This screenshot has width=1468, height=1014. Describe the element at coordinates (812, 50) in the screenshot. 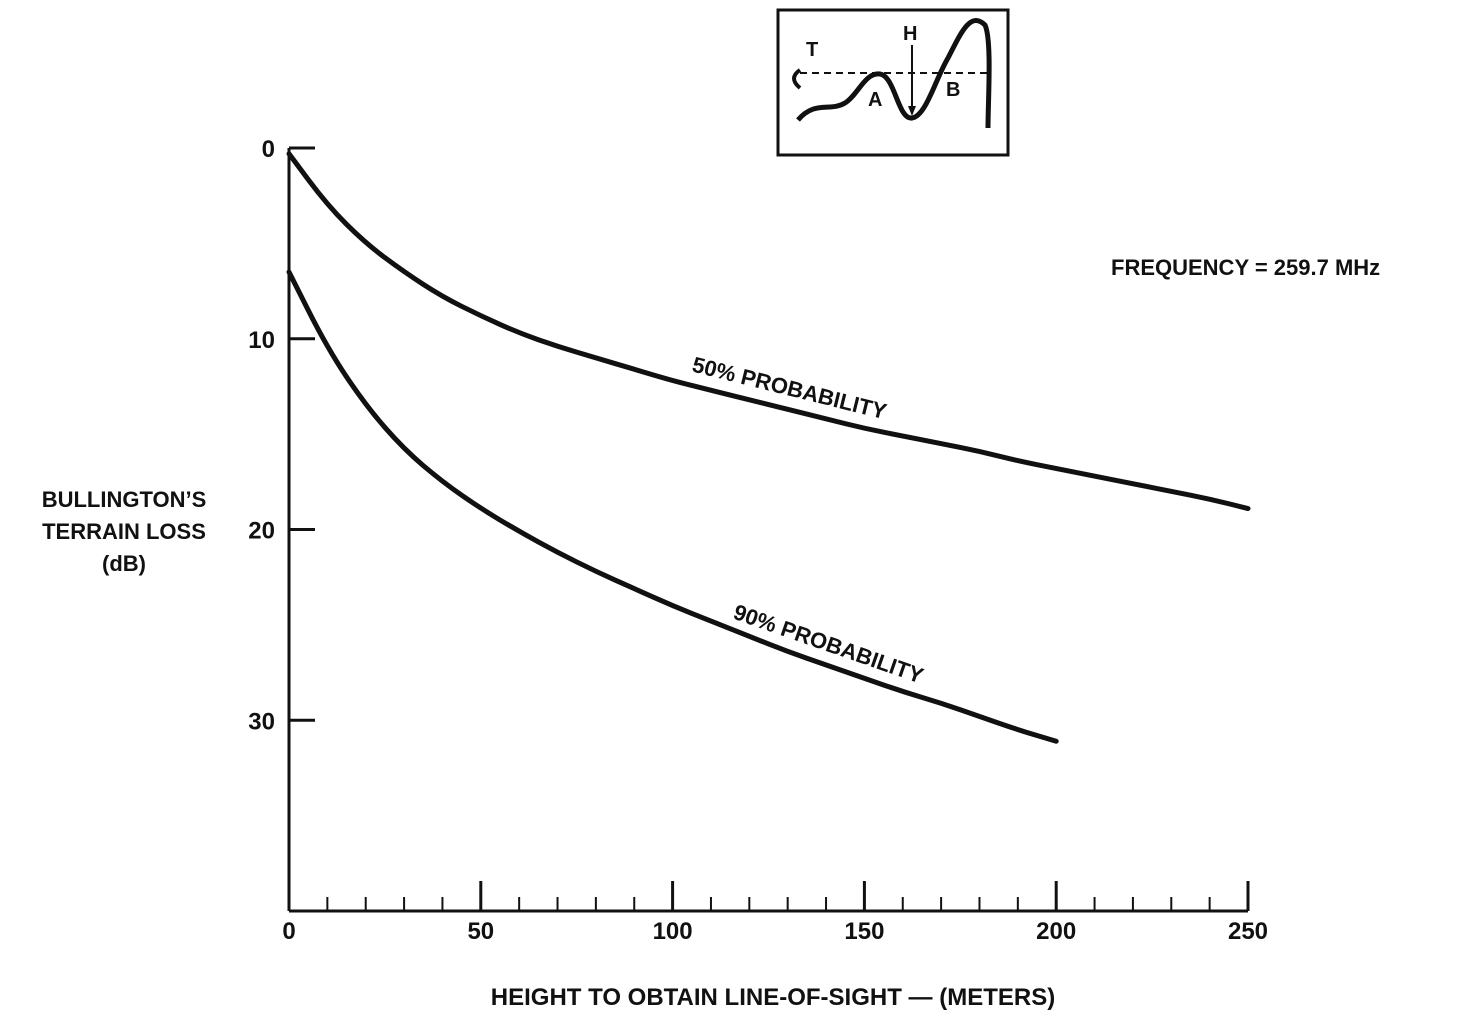

I see `inset-label-t: T` at that location.